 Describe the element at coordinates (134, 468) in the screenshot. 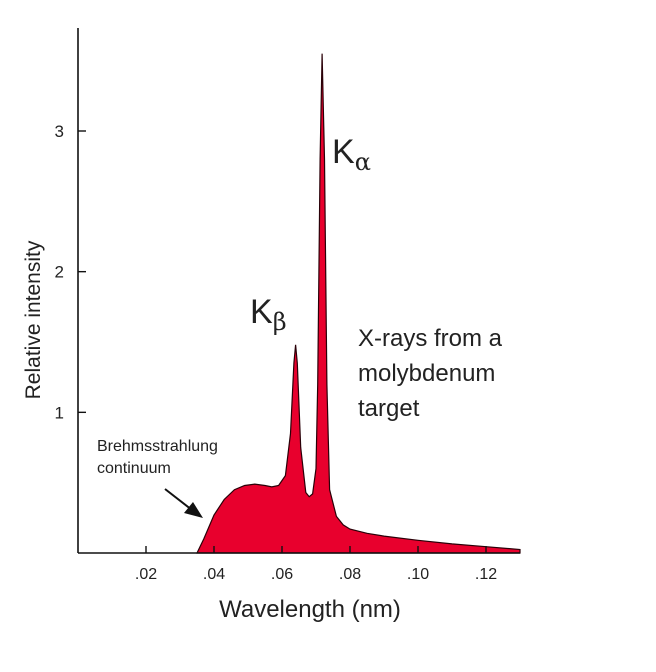

I see `continuum-note-line-2: continuum` at that location.